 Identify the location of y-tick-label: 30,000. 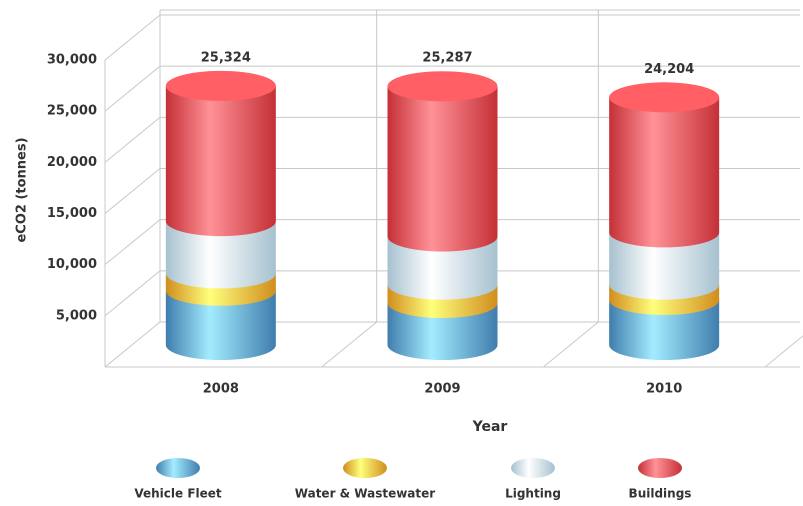
(72, 60).